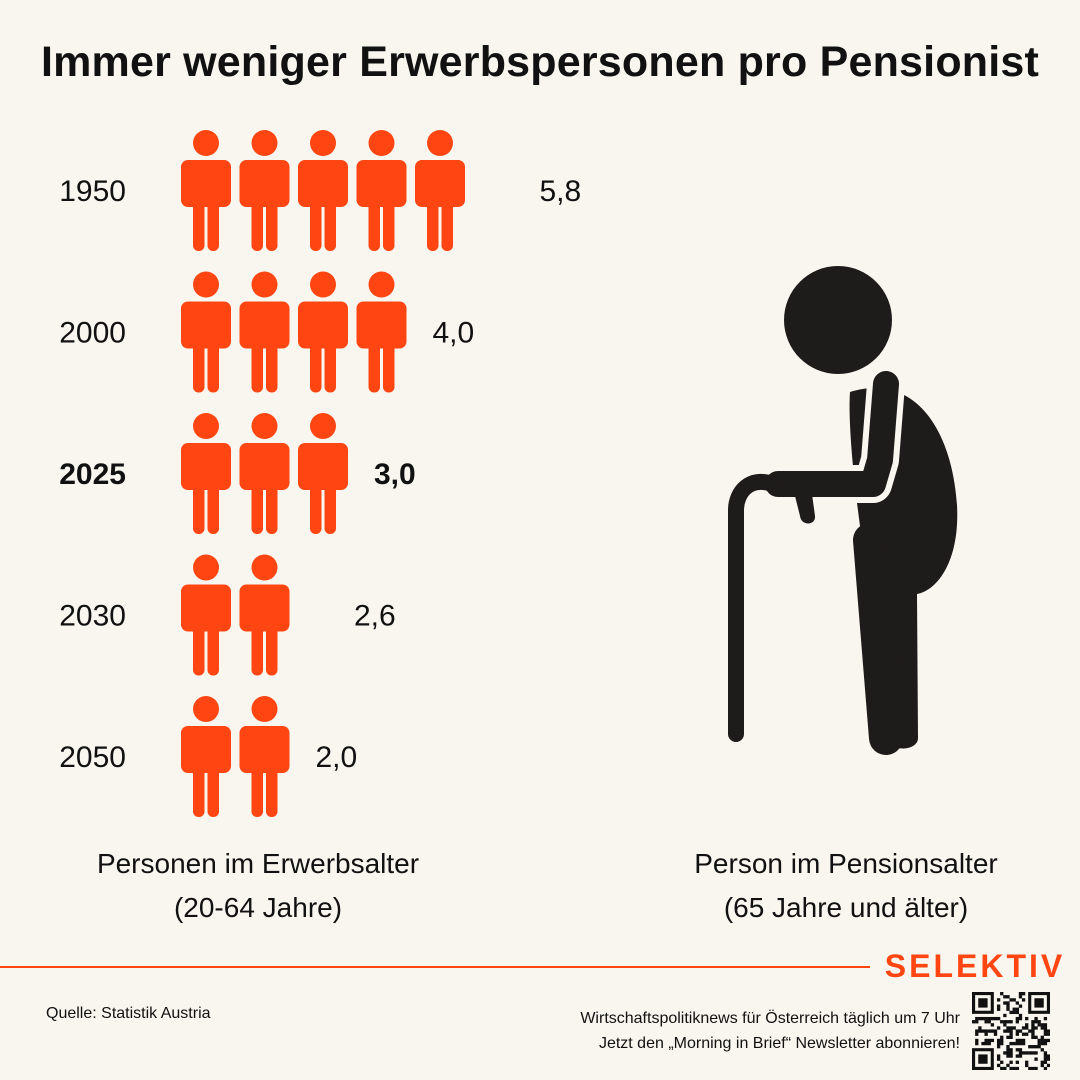 The height and width of the screenshot is (1080, 1080). I want to click on workers-caption-line2: (20-64 Jahre), so click(258, 907).